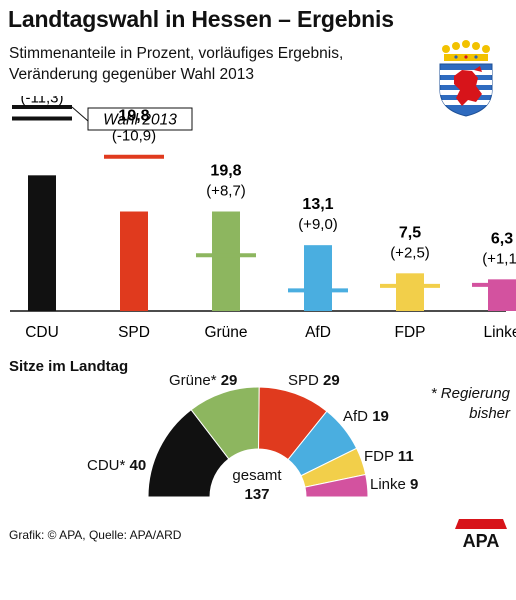 Image resolution: width=516 pixels, height=600 pixels. Describe the element at coordinates (133, 116) in the screenshot. I see `value-label-1: 19,8` at that location.